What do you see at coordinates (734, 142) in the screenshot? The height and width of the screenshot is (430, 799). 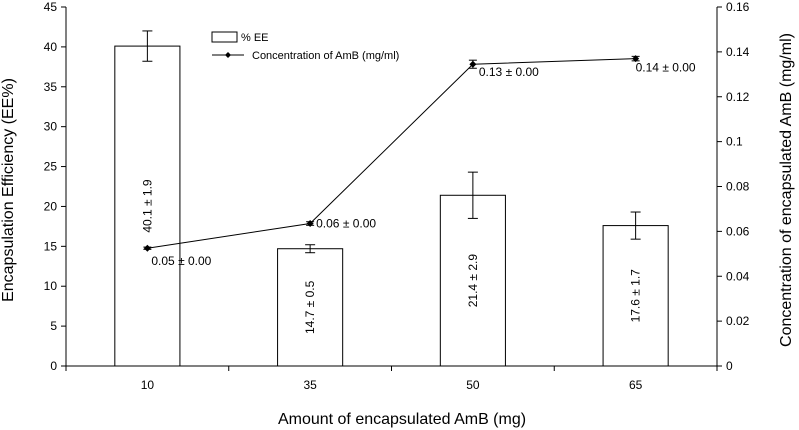 I see `y2-tick-label: 0.1` at bounding box center [734, 142].